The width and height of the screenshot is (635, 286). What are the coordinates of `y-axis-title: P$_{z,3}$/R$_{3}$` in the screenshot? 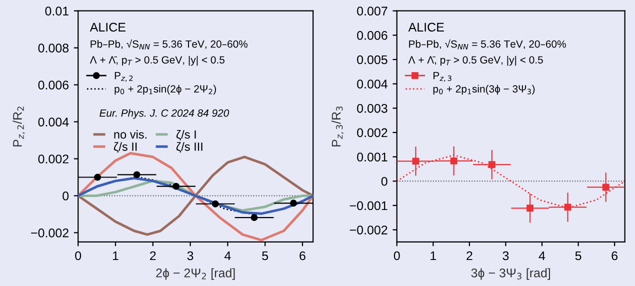 It's located at (337, 126).